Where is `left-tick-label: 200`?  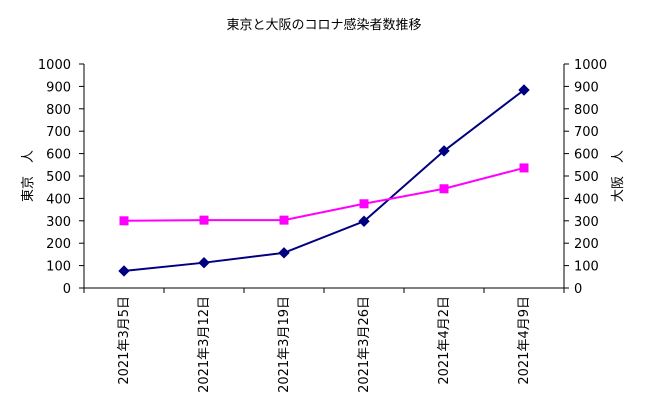 left-tick-label: 200 is located at coordinates (58, 244).